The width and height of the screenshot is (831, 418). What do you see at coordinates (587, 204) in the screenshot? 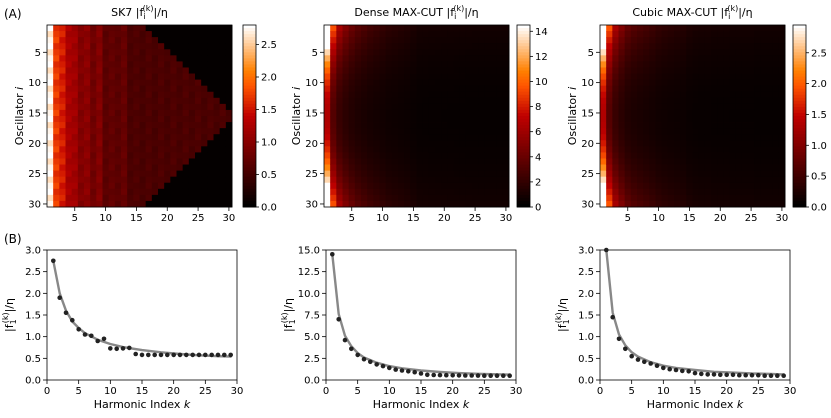
I see `y-tick-label: 30` at bounding box center [587, 204].